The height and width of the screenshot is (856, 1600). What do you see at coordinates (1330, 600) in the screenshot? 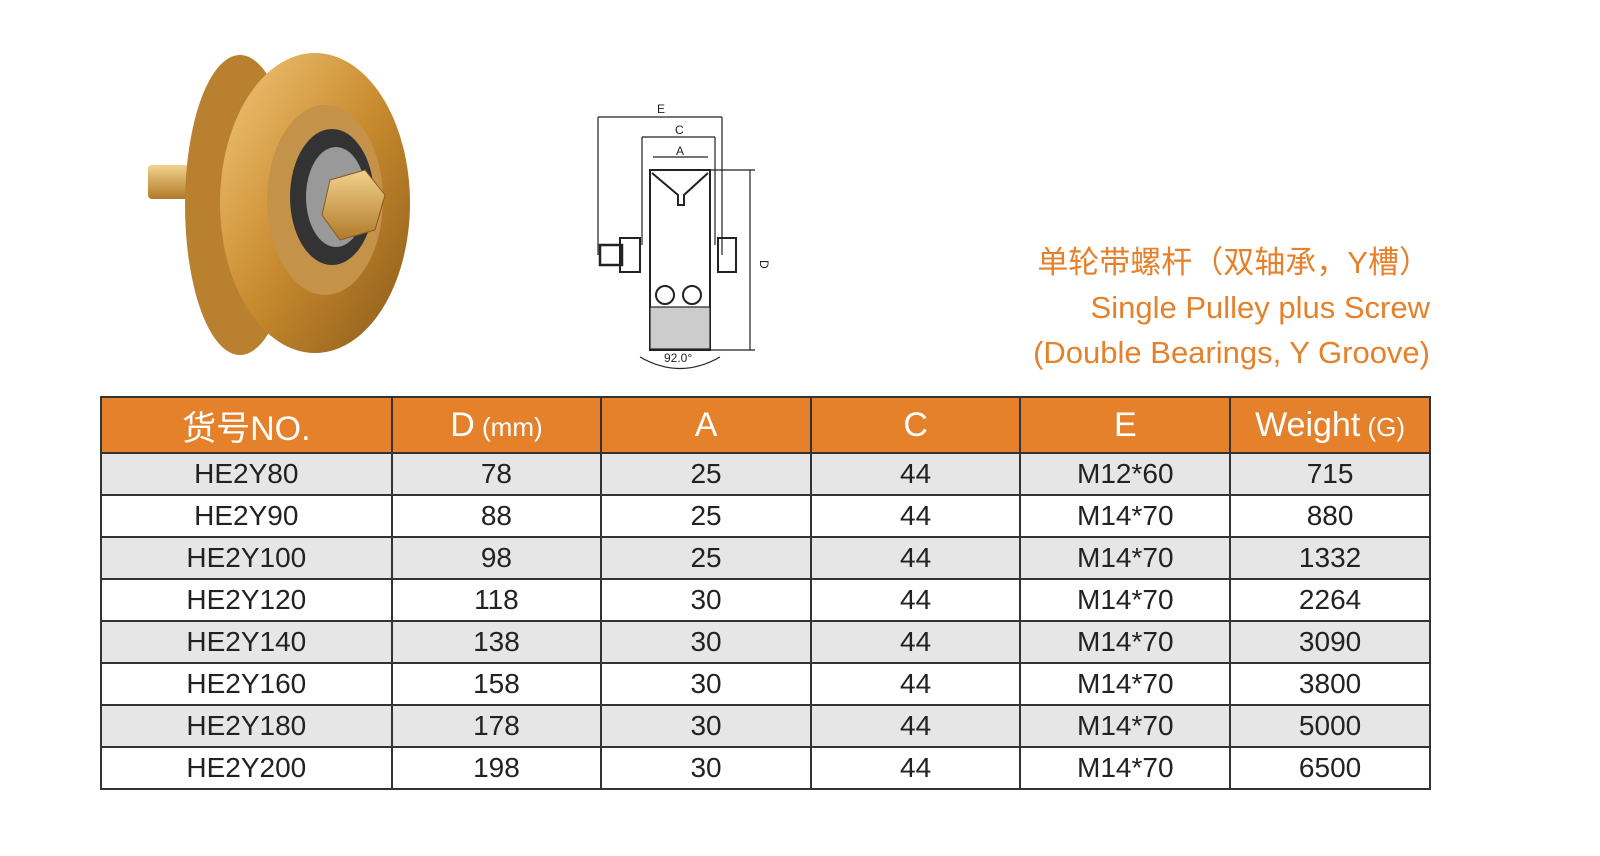
I see `table-cell: 2264` at bounding box center [1330, 600].